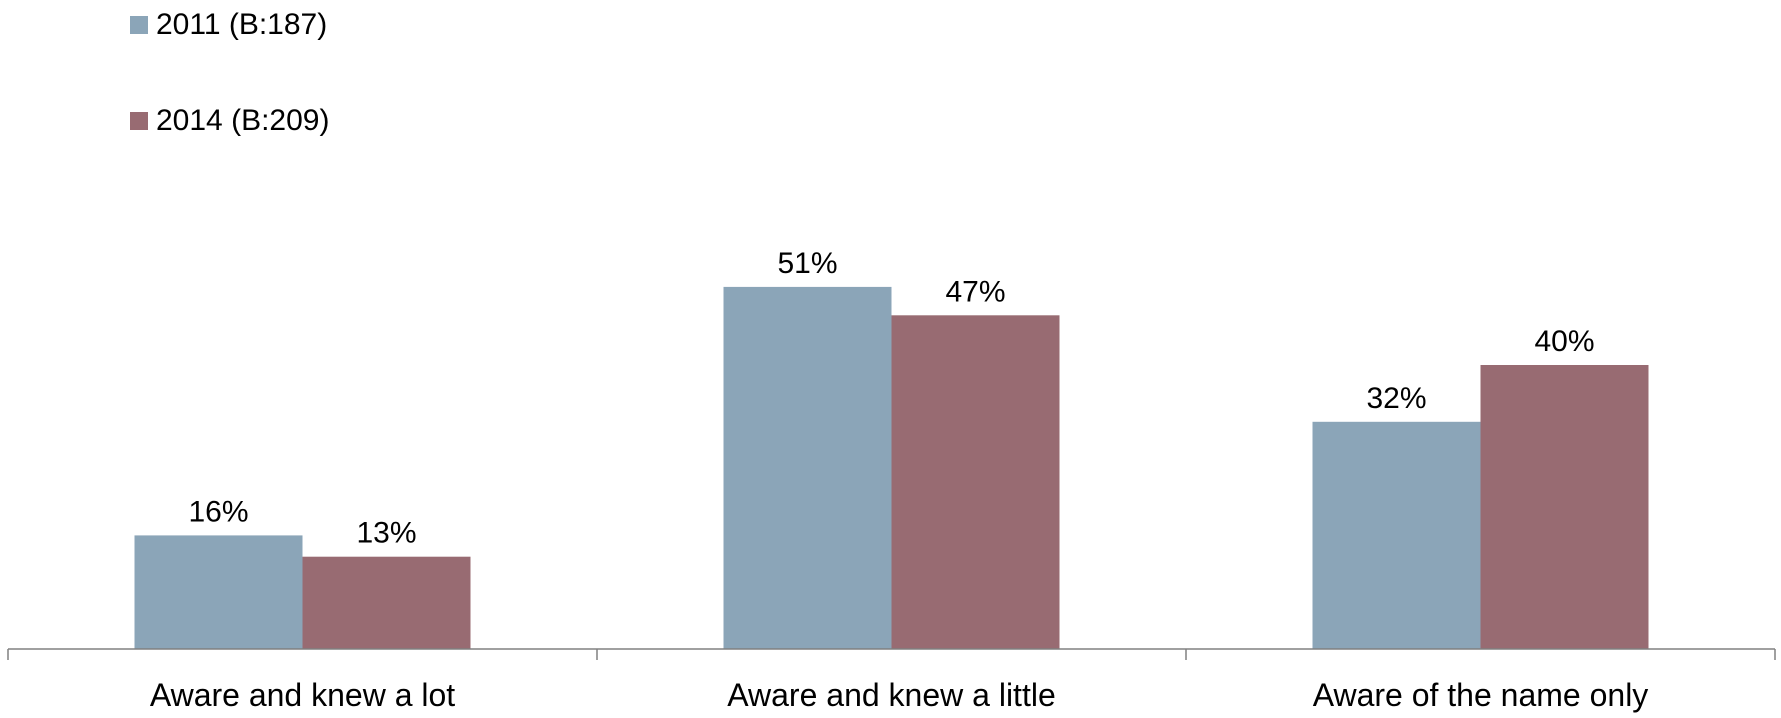  What do you see at coordinates (139, 25) in the screenshot?
I see `legend-swatch-2011` at bounding box center [139, 25].